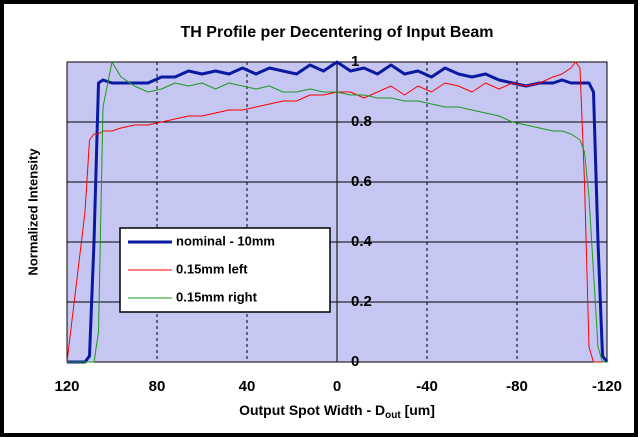  Describe the element at coordinates (361, 121) in the screenshot. I see `y-tick-label: 0.8` at that location.